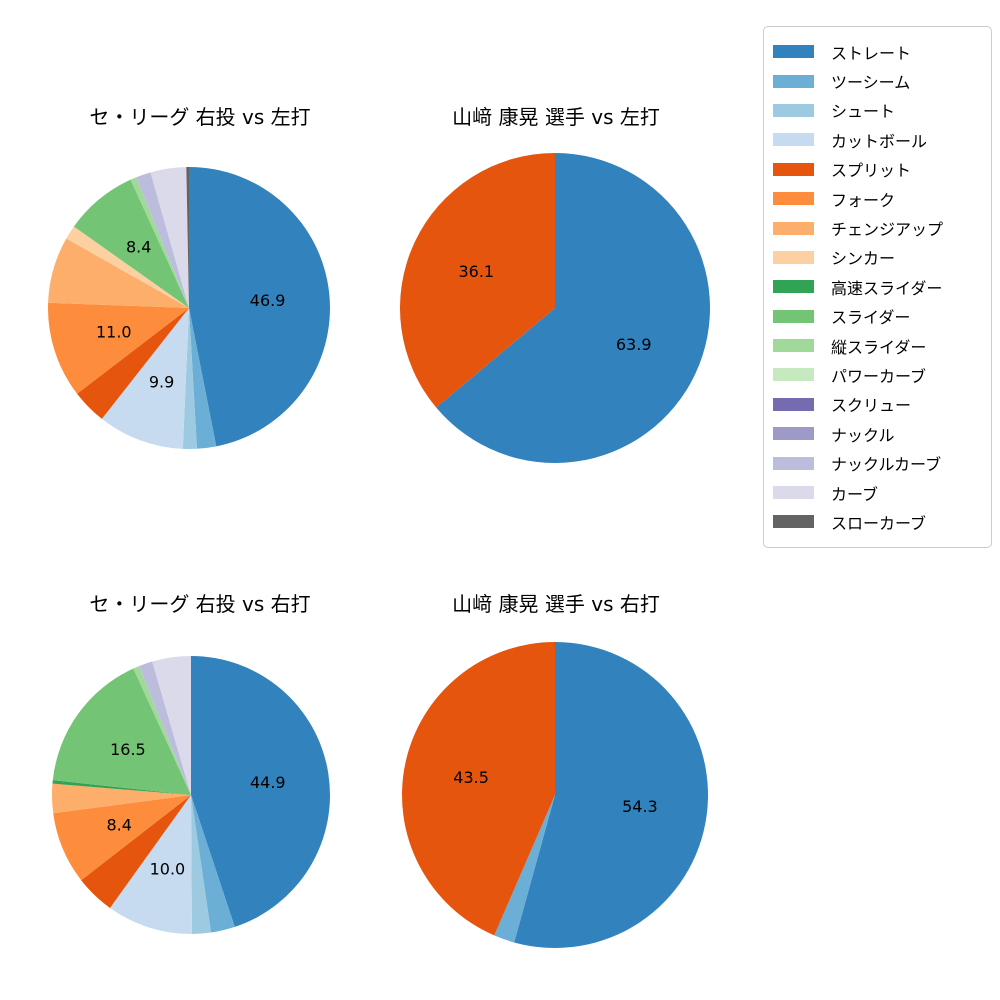 Image resolution: width=1000 pixels, height=1000 pixels. I want to click on pie-chart-league-vs-right: 44.9 10.0 8.4 16.5, so click(190, 795).